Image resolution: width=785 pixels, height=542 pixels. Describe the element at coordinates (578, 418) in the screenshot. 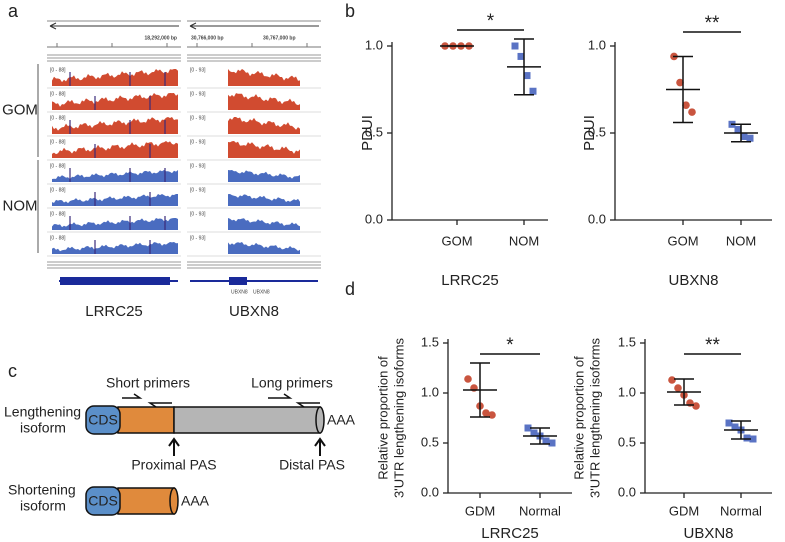

I see `y-axis-title: Relative proportion of` at that location.